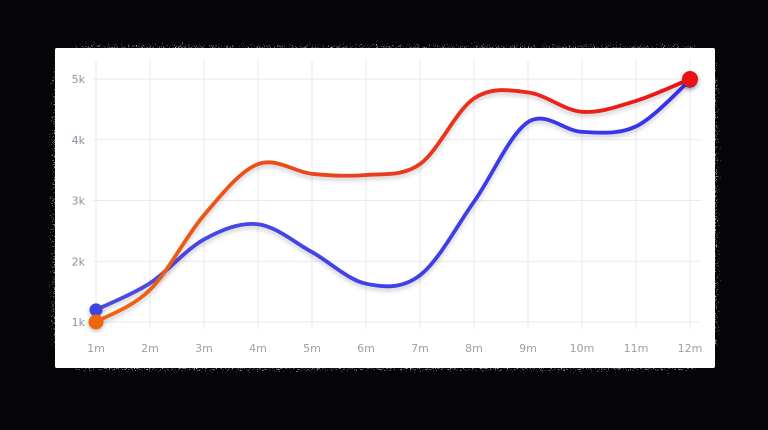 The image size is (768, 430). What do you see at coordinates (79, 201) in the screenshot?
I see `y-axis-tick-label: 3k` at bounding box center [79, 201].